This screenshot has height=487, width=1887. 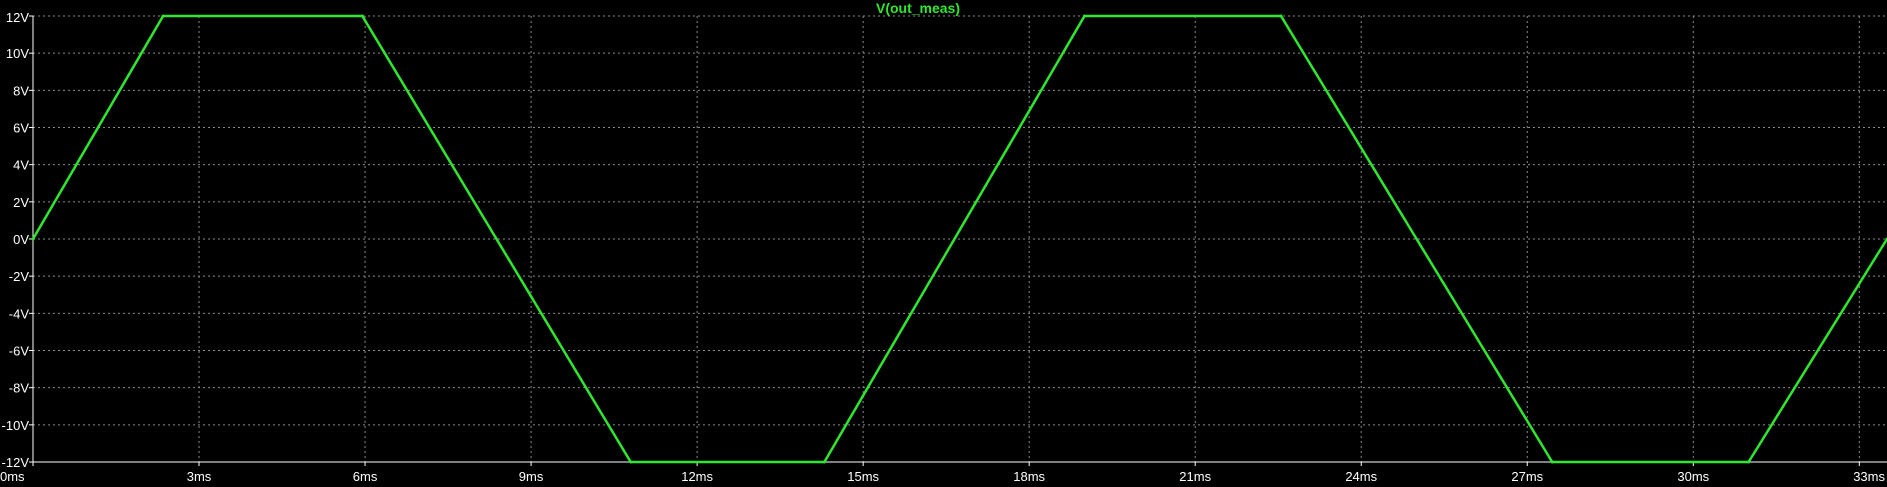 I want to click on y-tick-label: -12V, so click(x=16, y=462).